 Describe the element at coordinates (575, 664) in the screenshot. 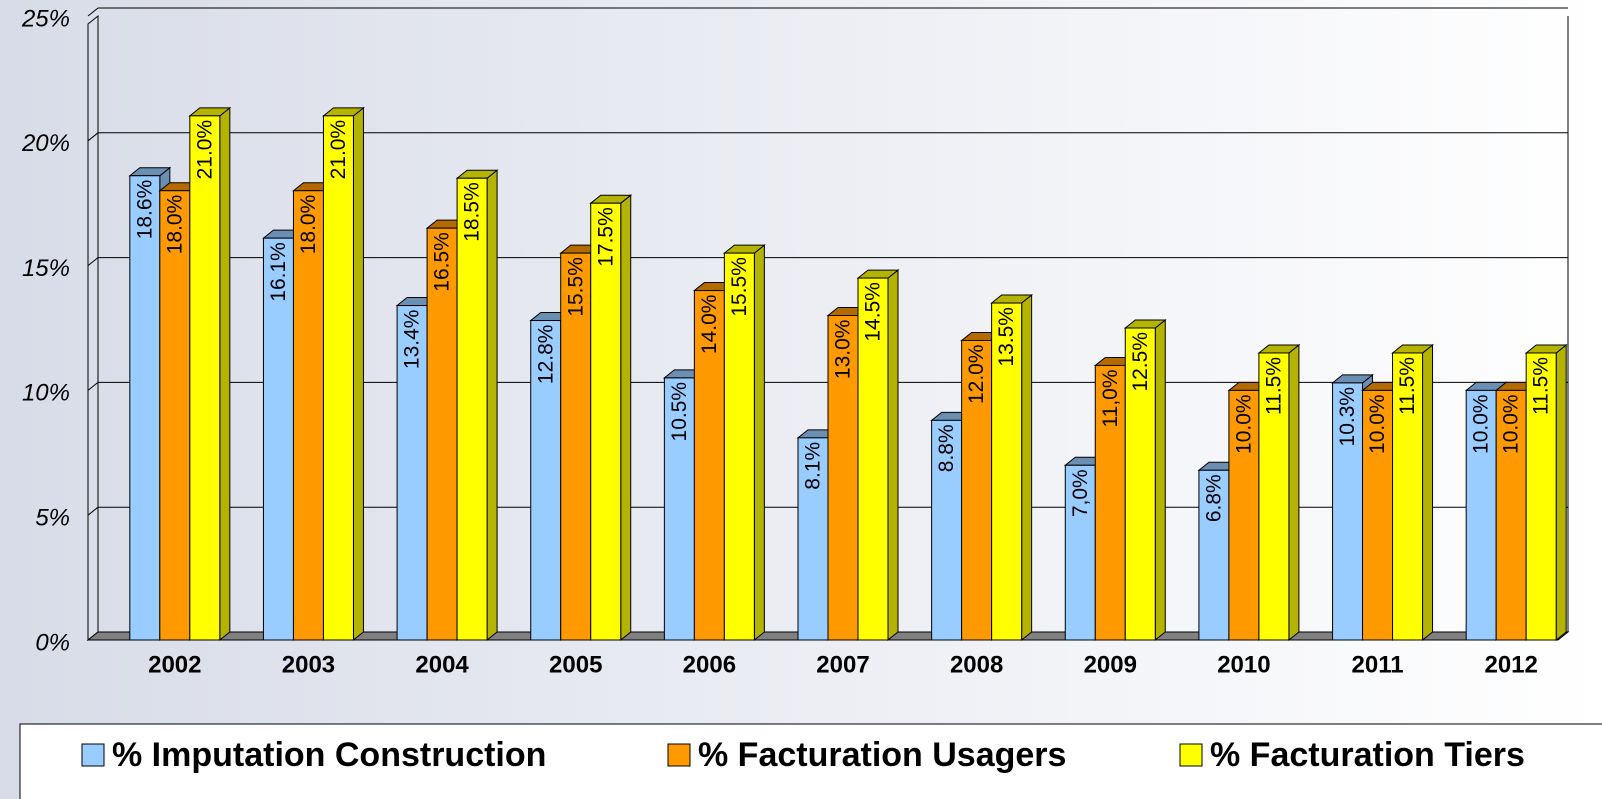

I see `x-tick-label: 2005` at that location.